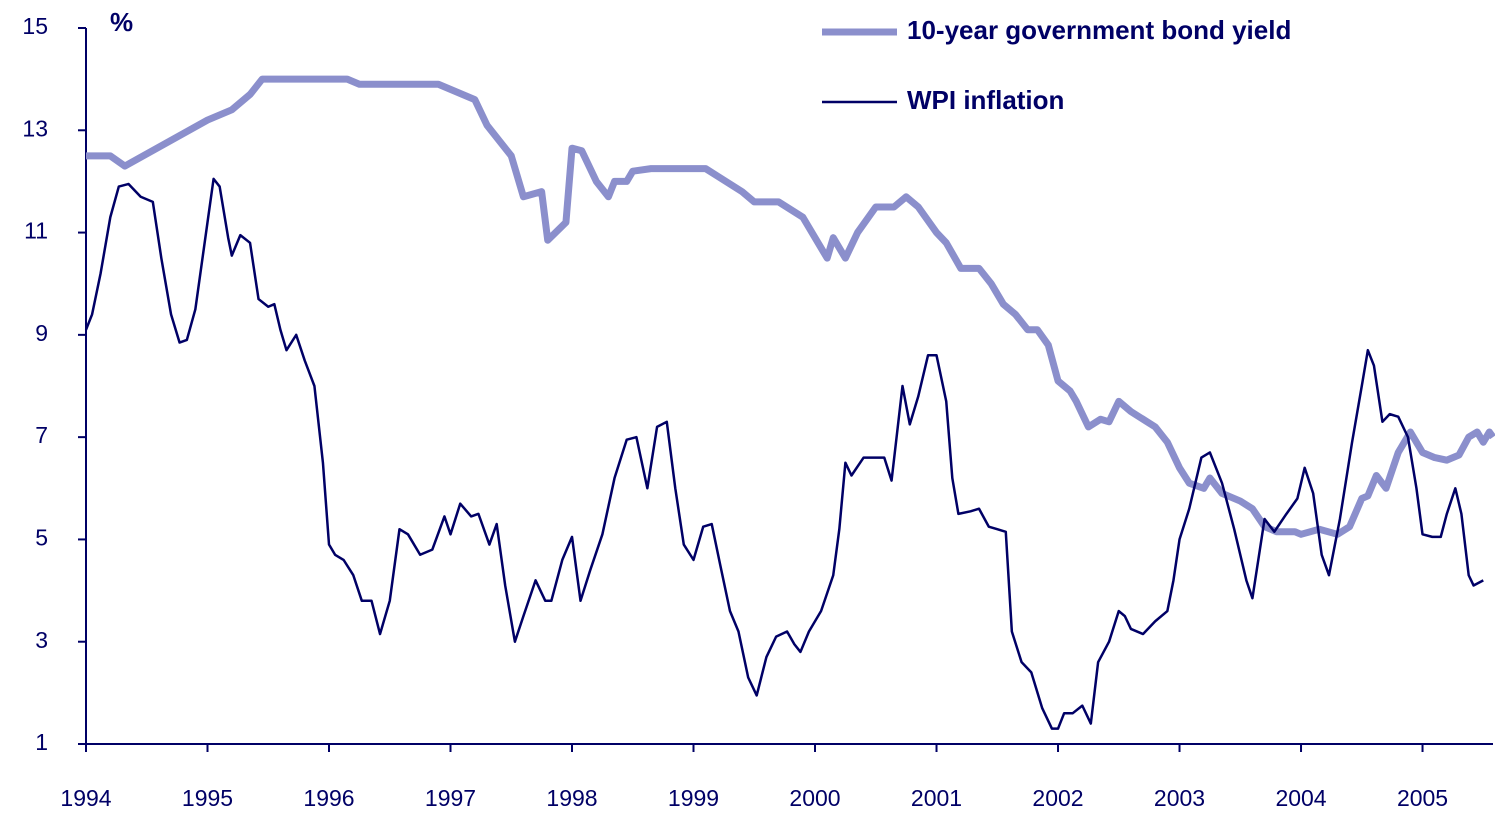 This screenshot has width=1495, height=816. What do you see at coordinates (450, 798) in the screenshot?
I see `x-tick-label: 1997` at bounding box center [450, 798].